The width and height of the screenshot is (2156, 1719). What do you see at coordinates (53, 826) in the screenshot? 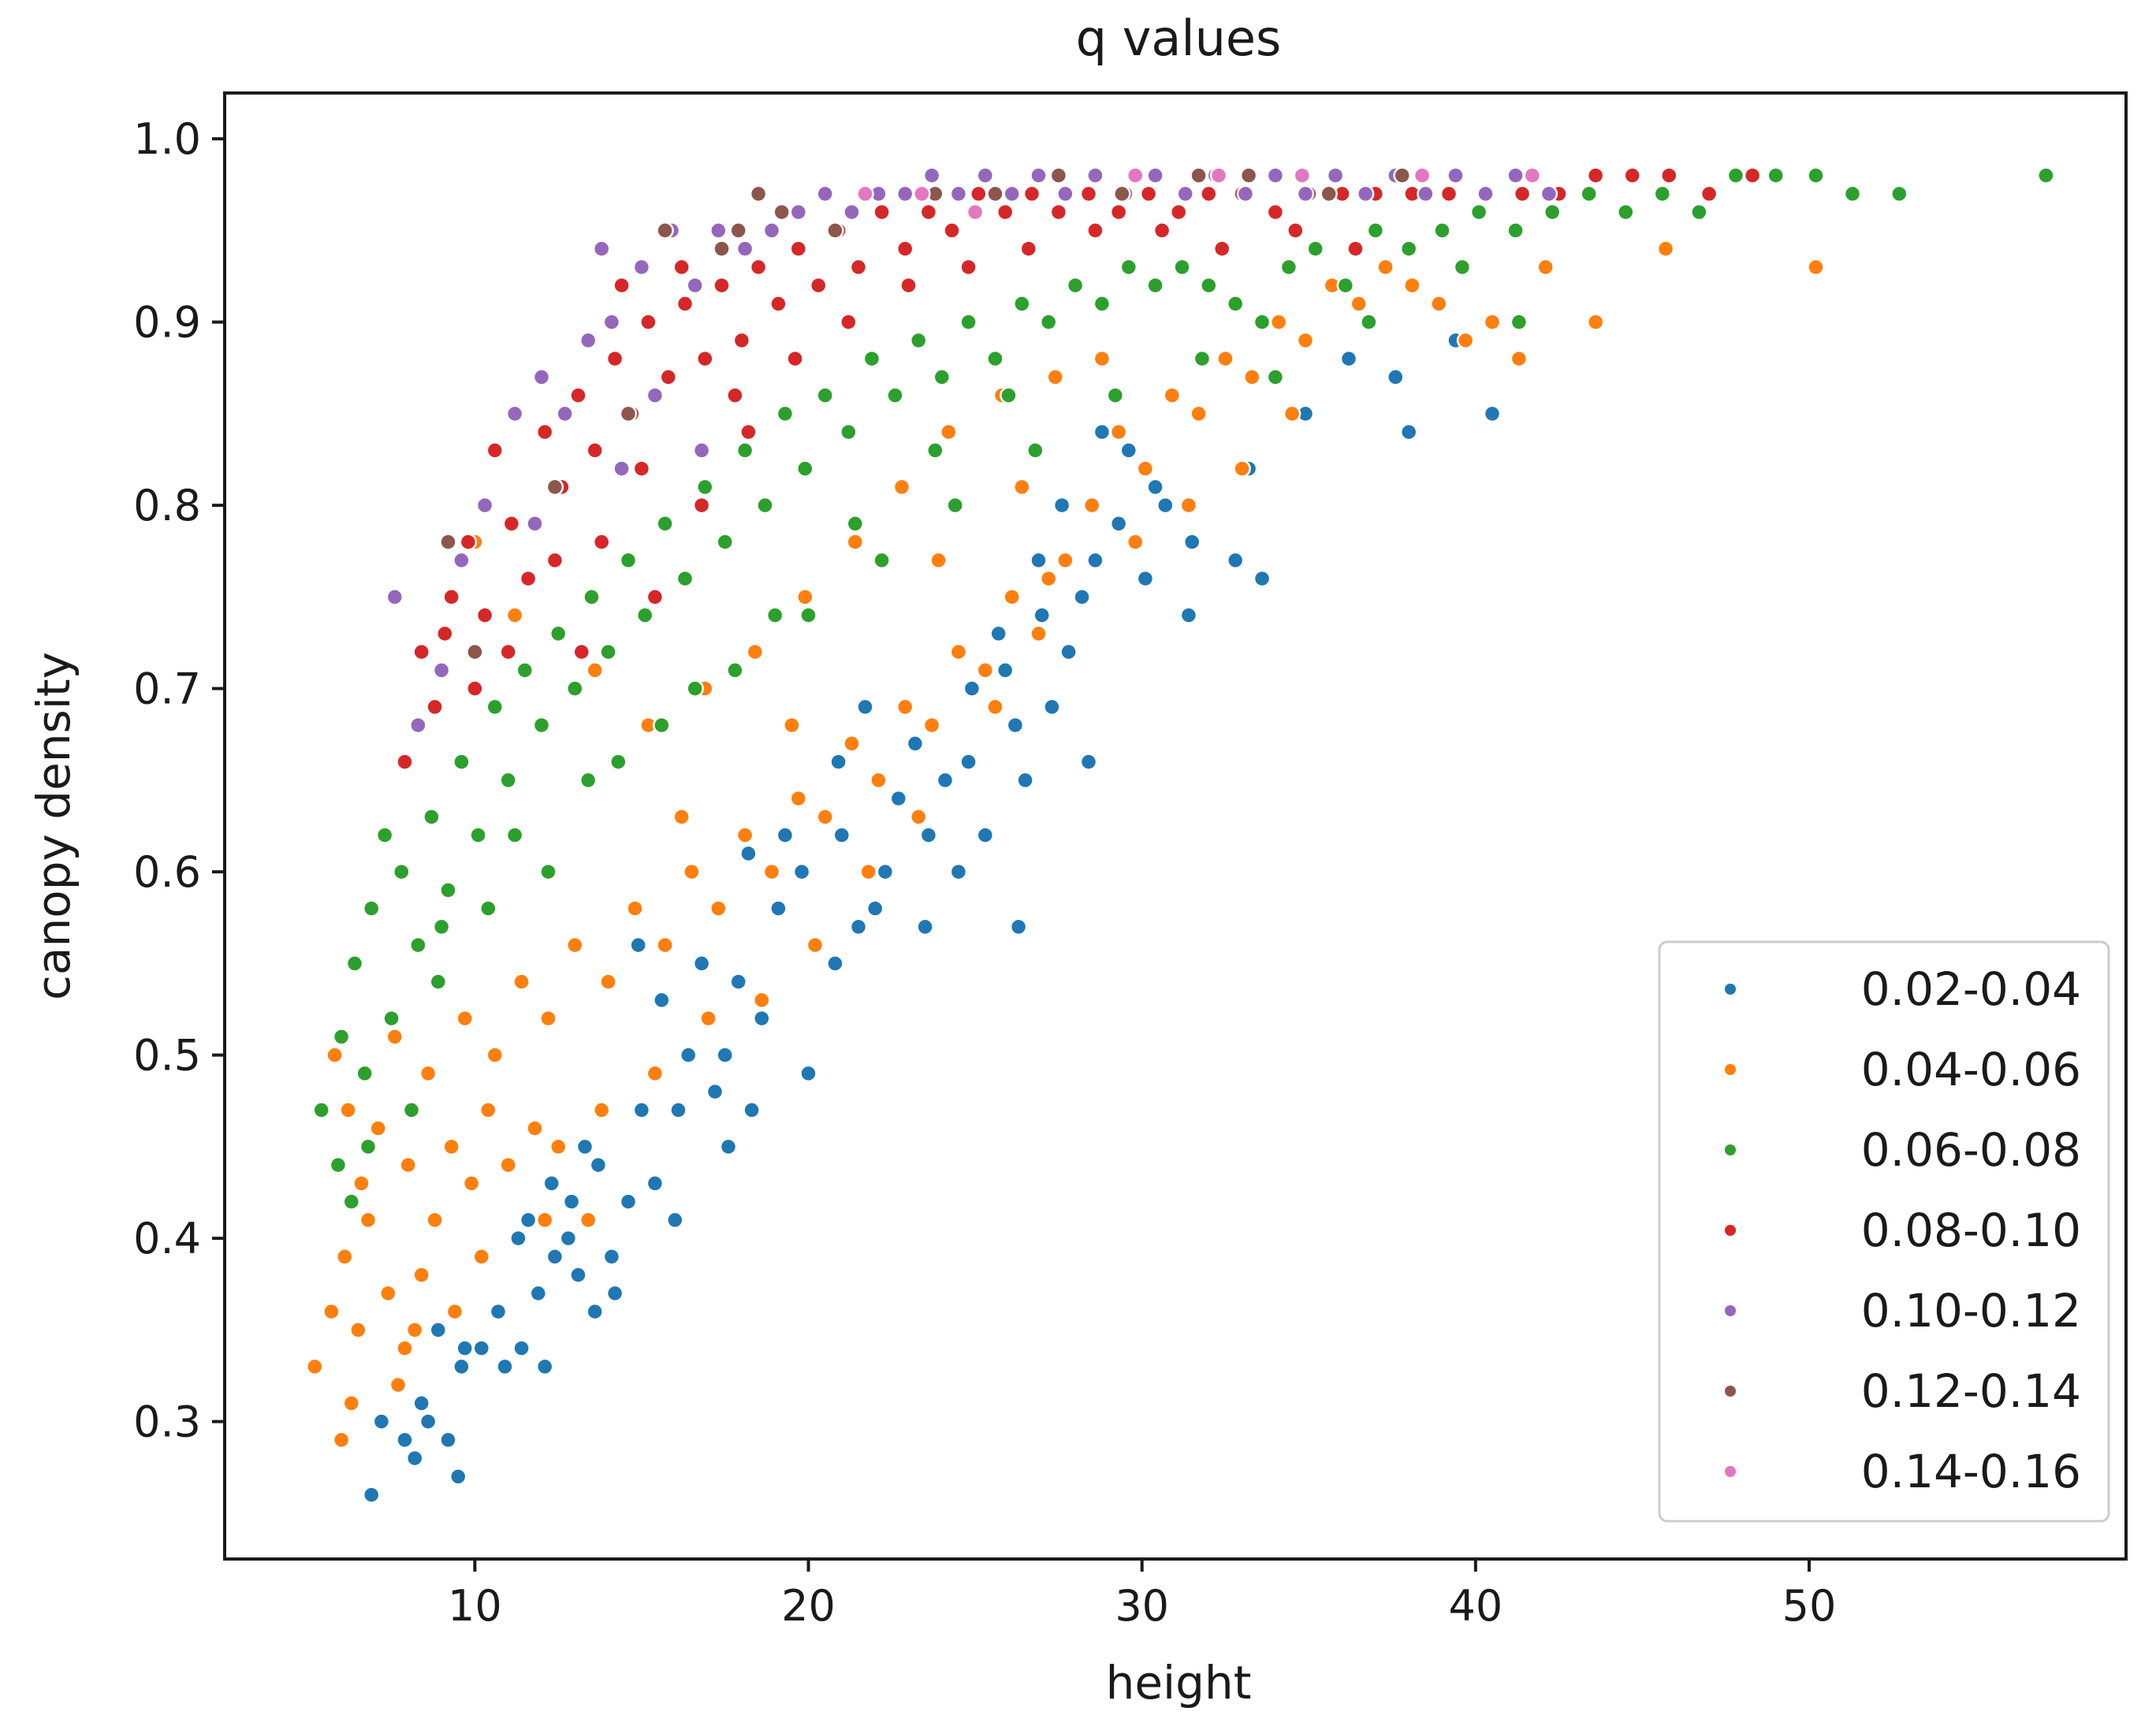
I see `y-axis-label: canopy density` at bounding box center [53, 826].